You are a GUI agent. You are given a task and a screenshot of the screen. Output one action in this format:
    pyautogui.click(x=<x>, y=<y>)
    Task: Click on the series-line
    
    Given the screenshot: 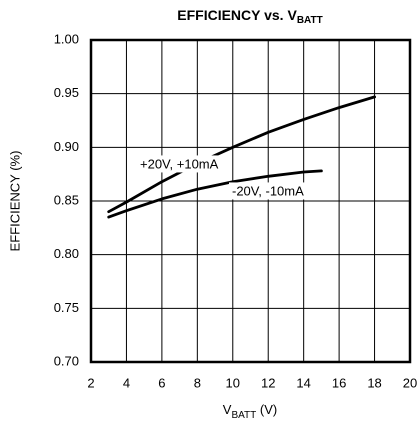 What is the action you would take?
    pyautogui.click(x=215, y=194)
    